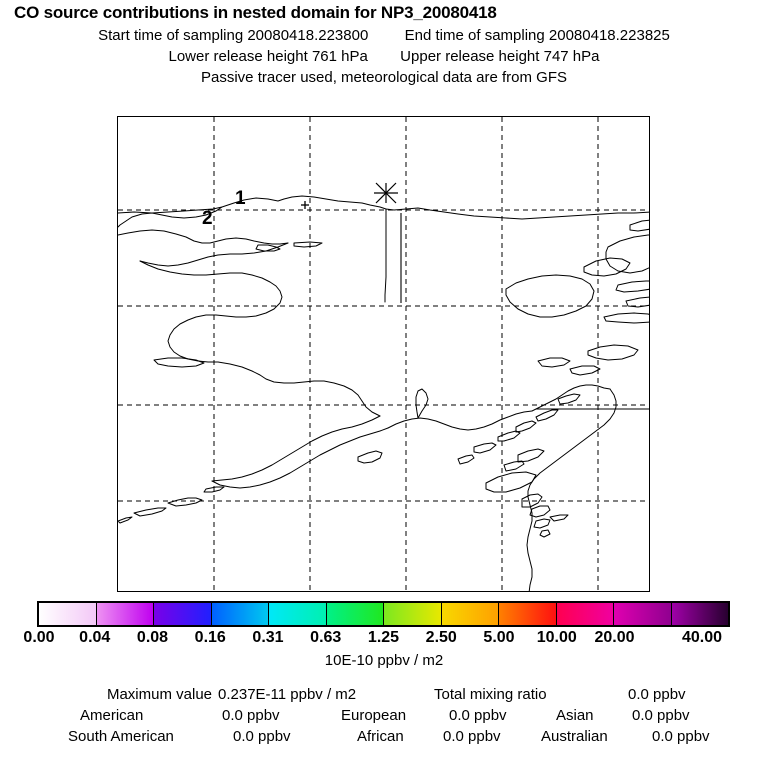 The image size is (768, 768). Describe the element at coordinates (339, 56) in the screenshot. I see `lower-release-height-value: 761 hPa` at that location.